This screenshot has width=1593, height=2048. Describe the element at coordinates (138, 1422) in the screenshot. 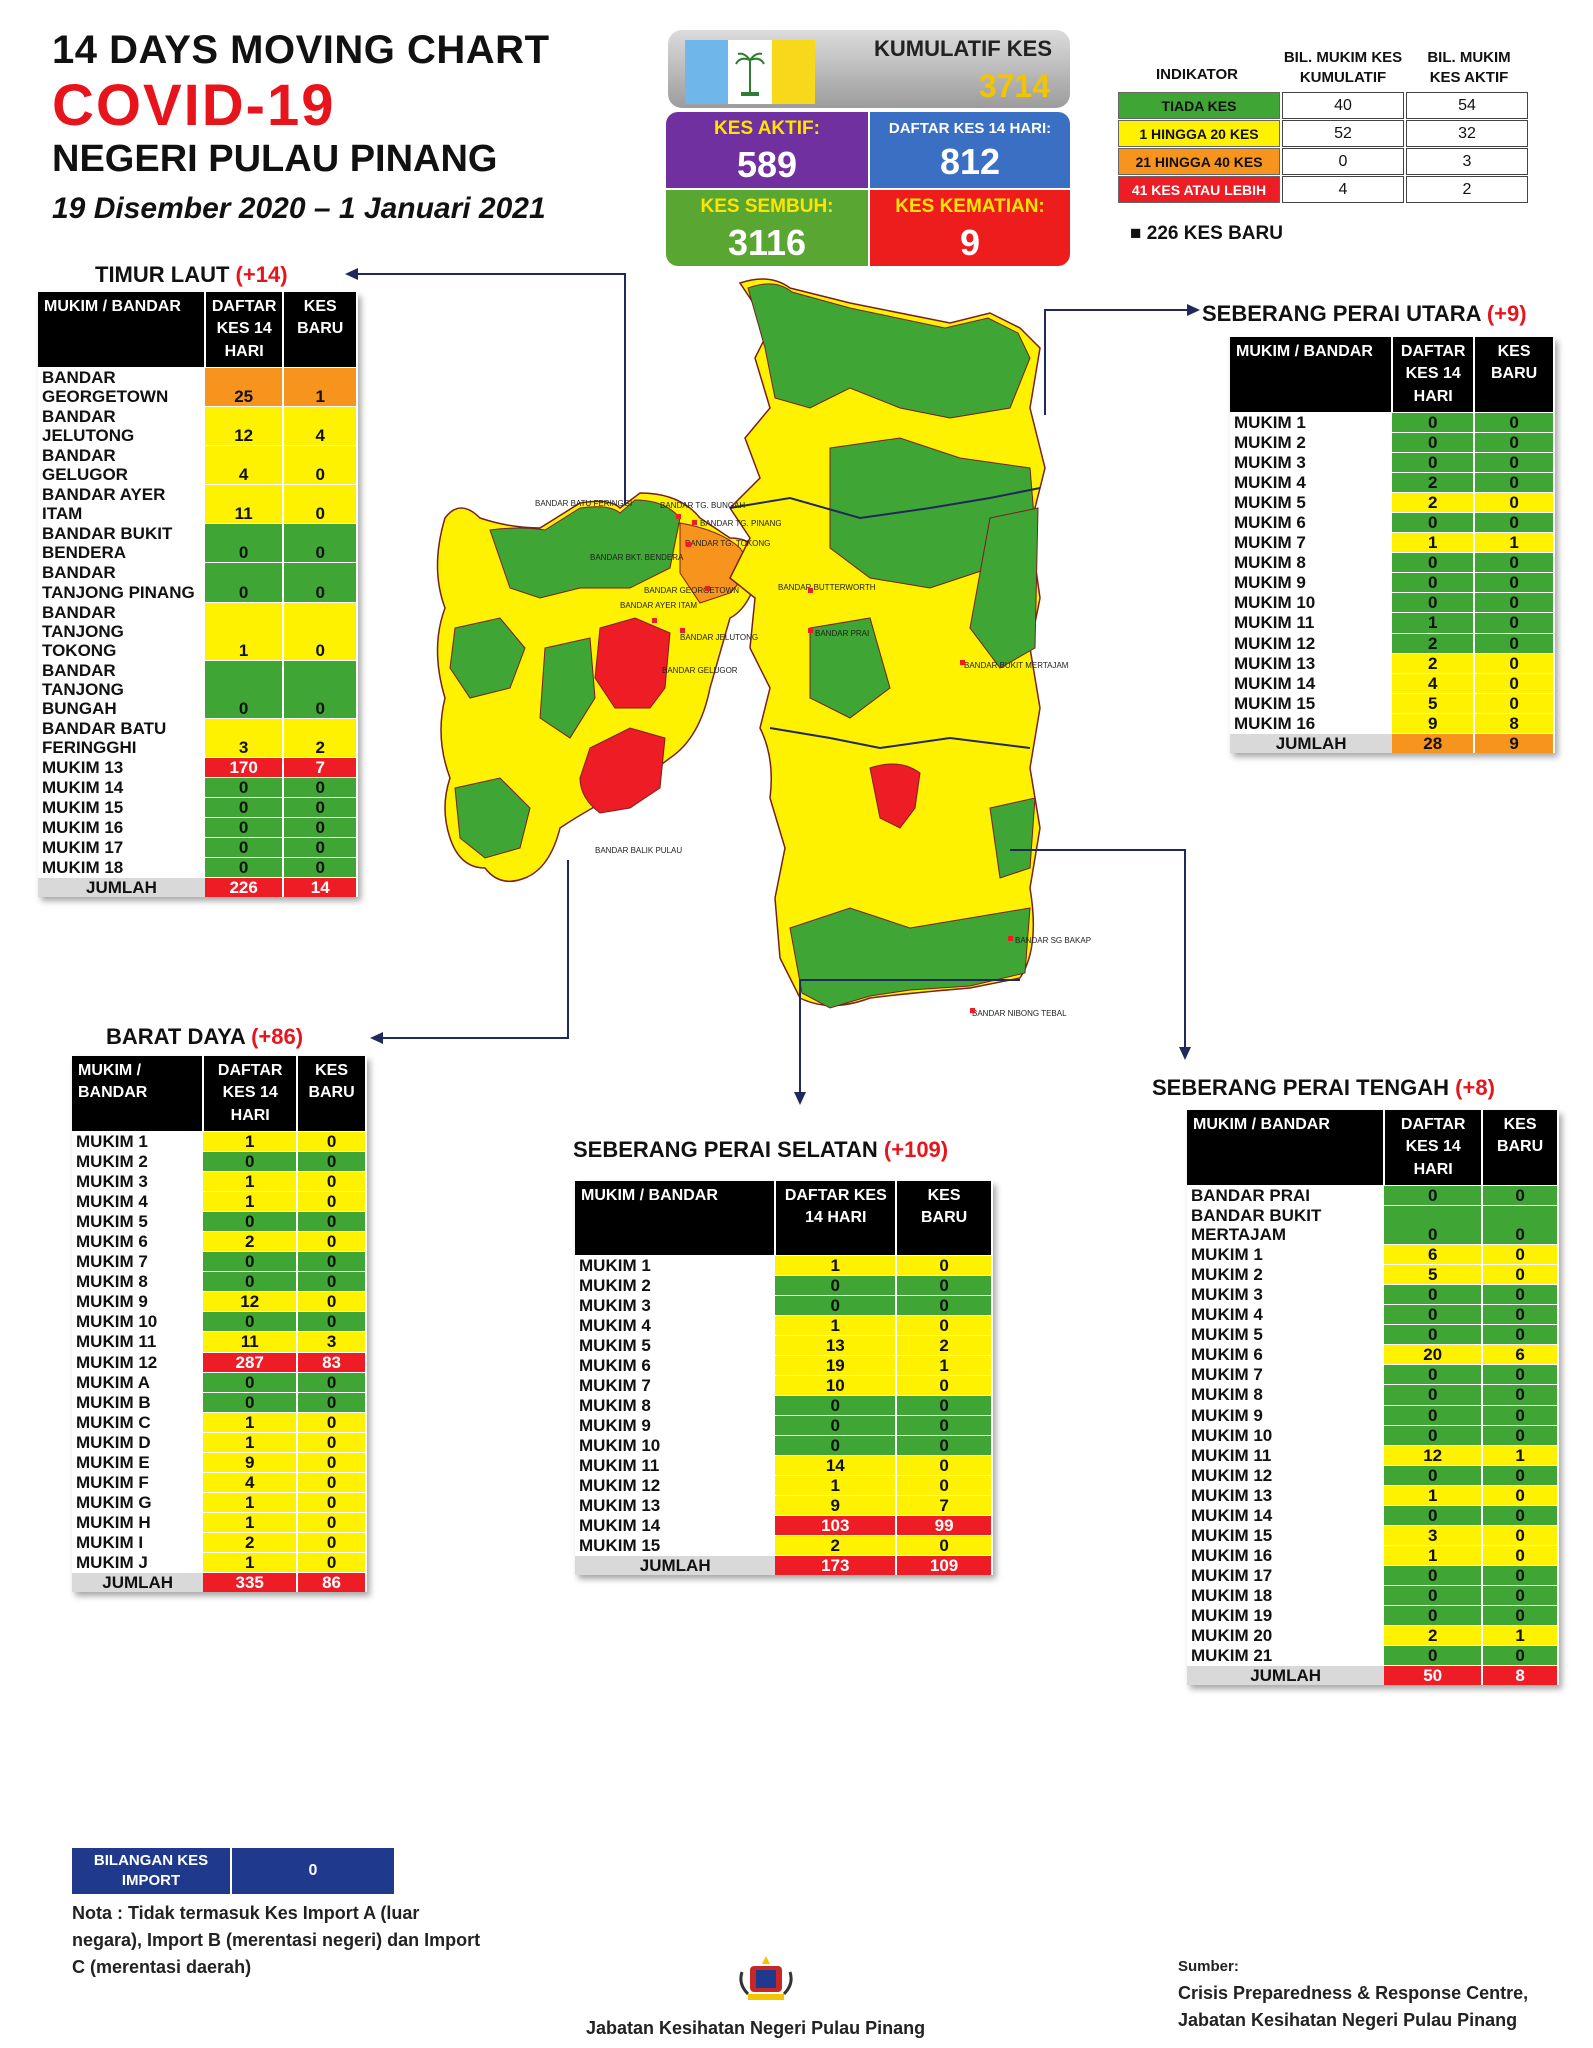

I see `row-name: MUKIM C` at that location.